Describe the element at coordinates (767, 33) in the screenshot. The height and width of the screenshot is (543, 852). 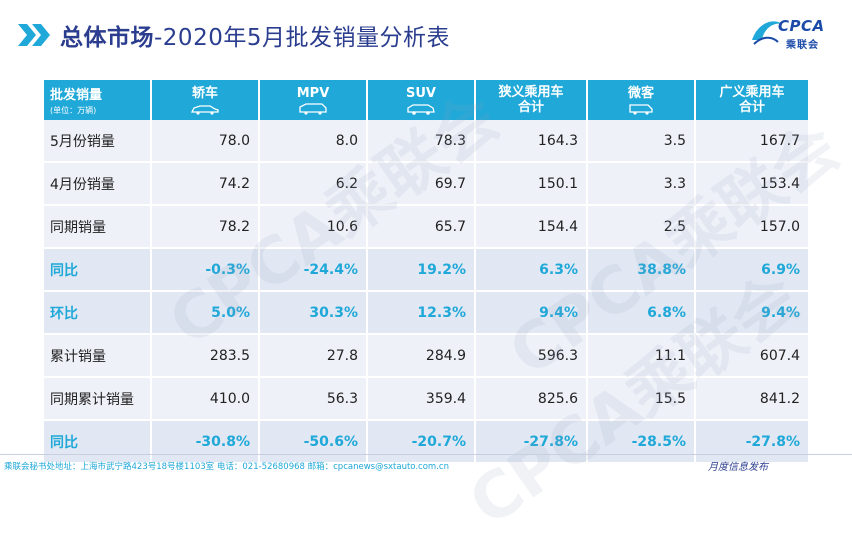
I see `cpca-logo` at that location.